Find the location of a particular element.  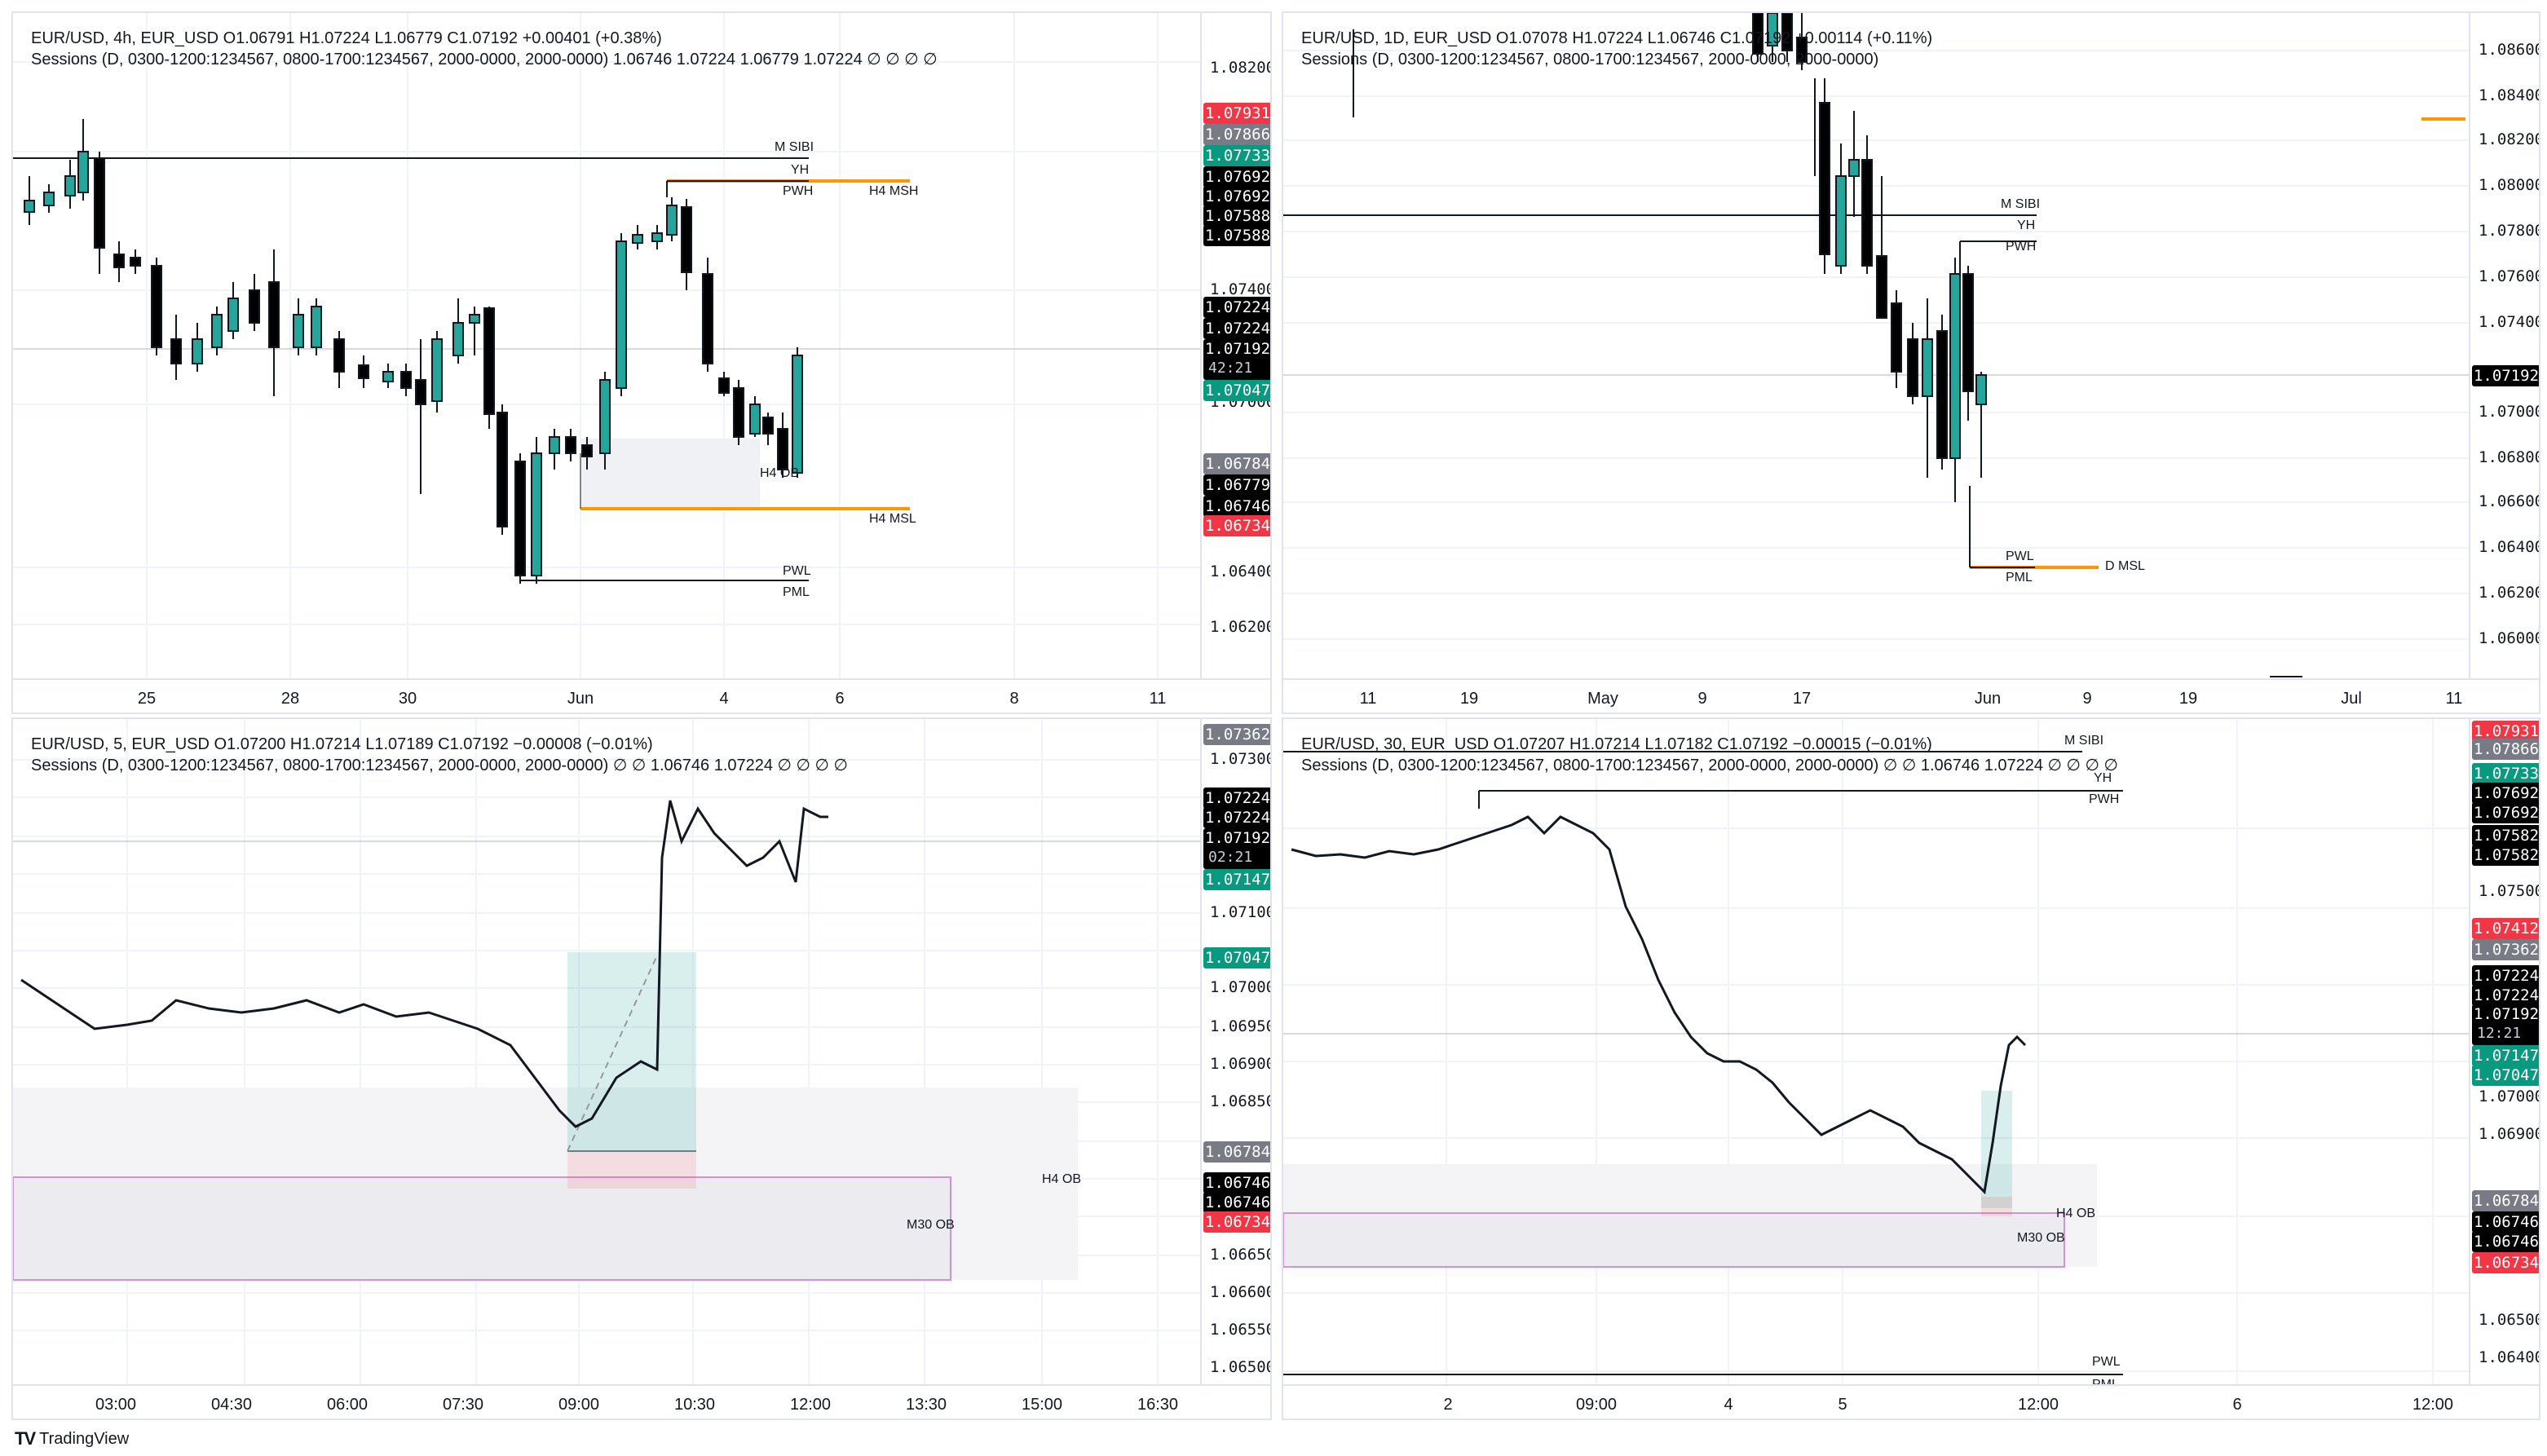

price-tick: 1.08200 is located at coordinates (1241, 68).